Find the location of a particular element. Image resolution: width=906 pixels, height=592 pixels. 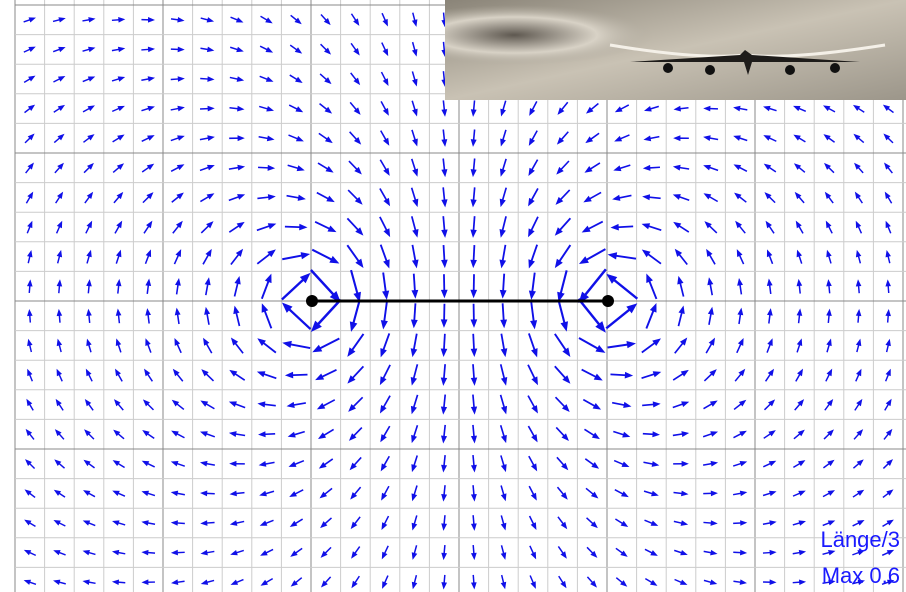

wing-span is located at coordinates (460, 301).